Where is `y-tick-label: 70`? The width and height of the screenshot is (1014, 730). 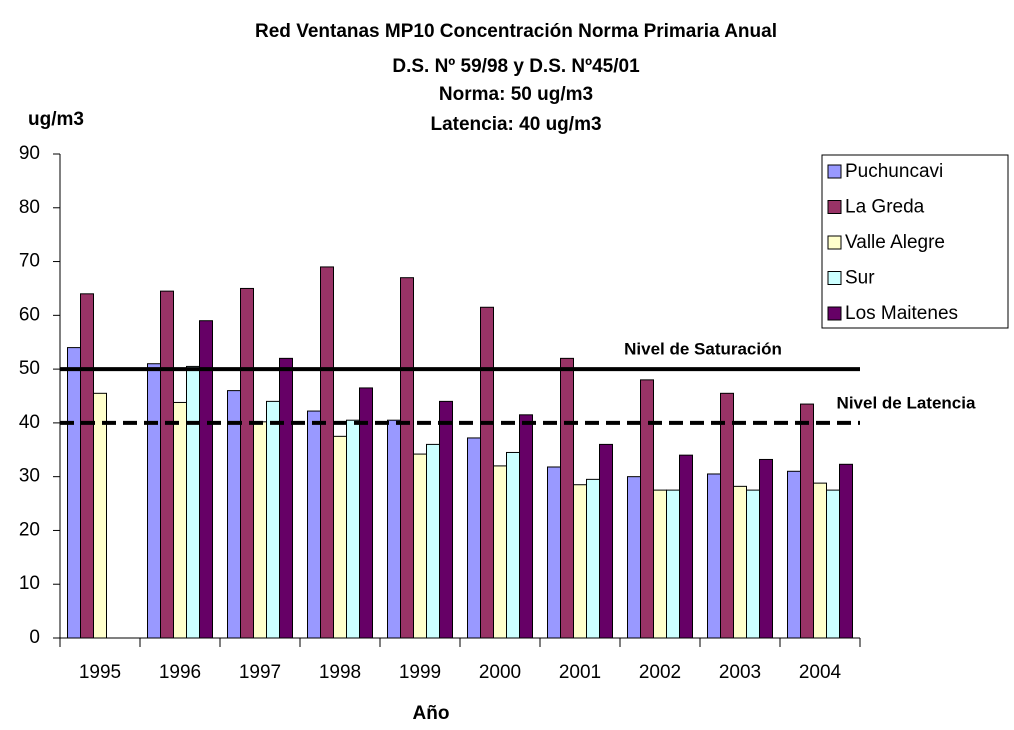
y-tick-label: 70 is located at coordinates (29, 261).